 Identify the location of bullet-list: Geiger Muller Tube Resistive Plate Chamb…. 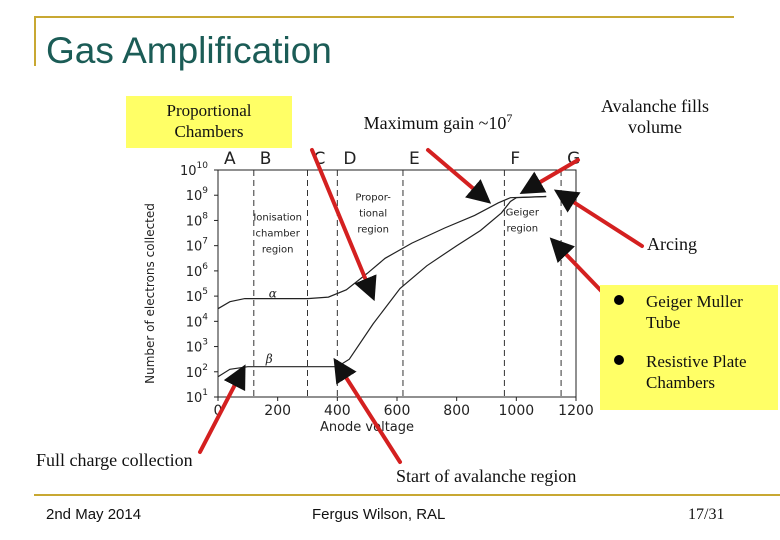
(689, 347).